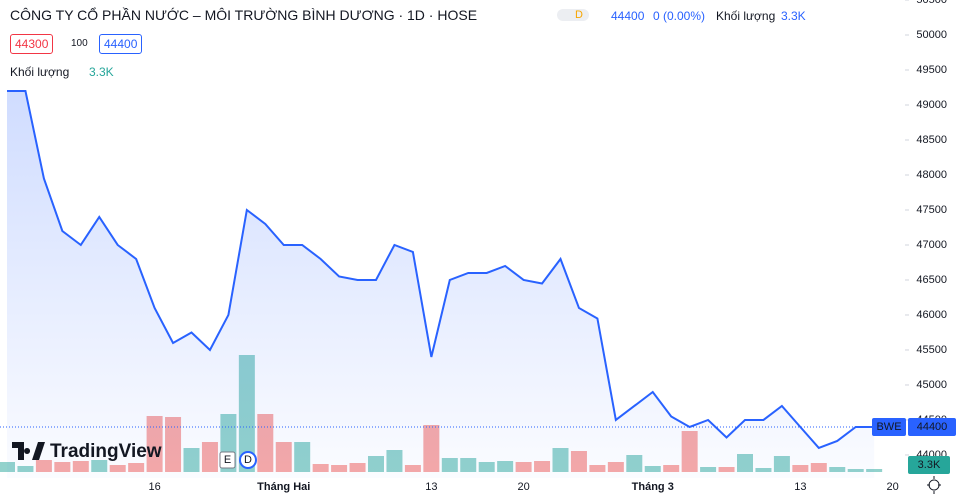 The height and width of the screenshot is (499, 960). I want to click on x-tick-label: Tháng Hai, so click(283, 487).